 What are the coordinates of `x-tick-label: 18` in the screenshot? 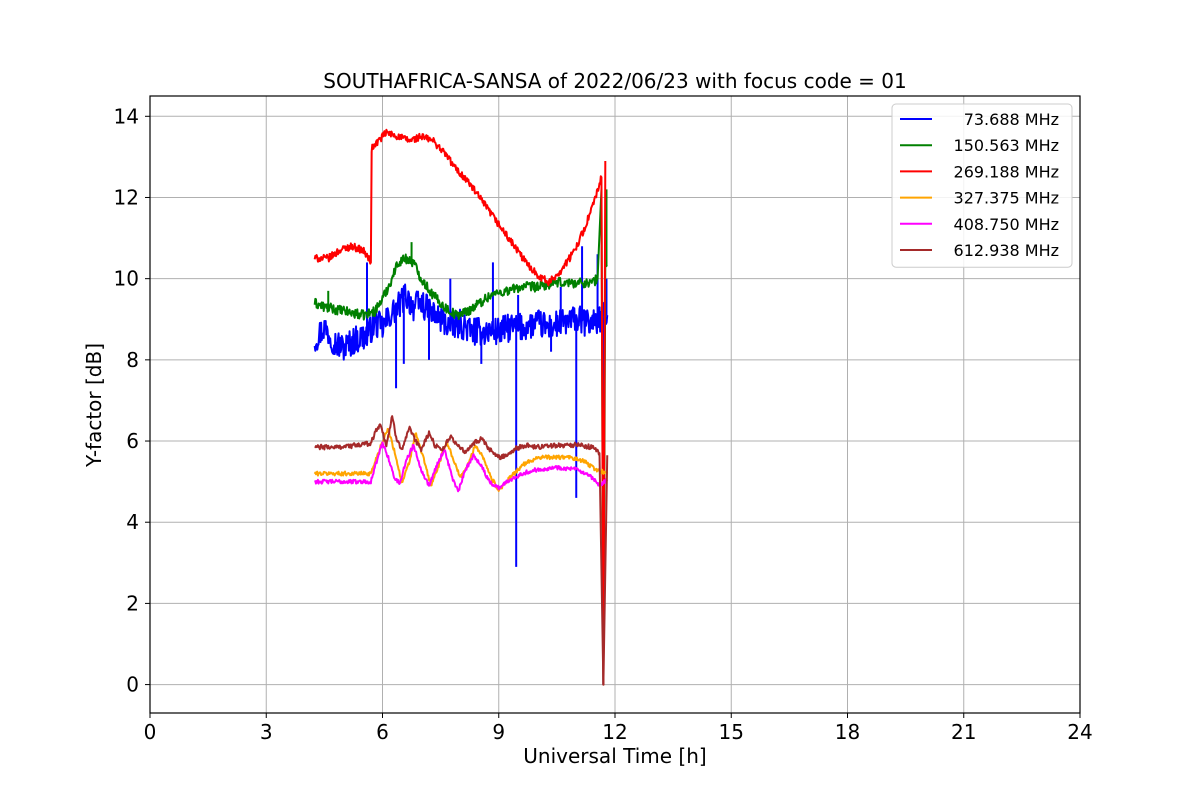 It's located at (847, 732).